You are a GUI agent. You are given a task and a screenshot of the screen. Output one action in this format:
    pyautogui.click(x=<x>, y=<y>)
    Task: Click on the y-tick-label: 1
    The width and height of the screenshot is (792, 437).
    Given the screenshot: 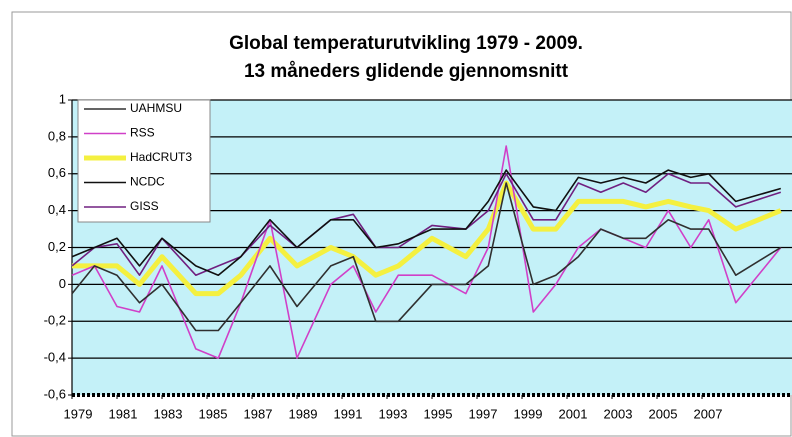 What is the action you would take?
    pyautogui.click(x=62, y=98)
    